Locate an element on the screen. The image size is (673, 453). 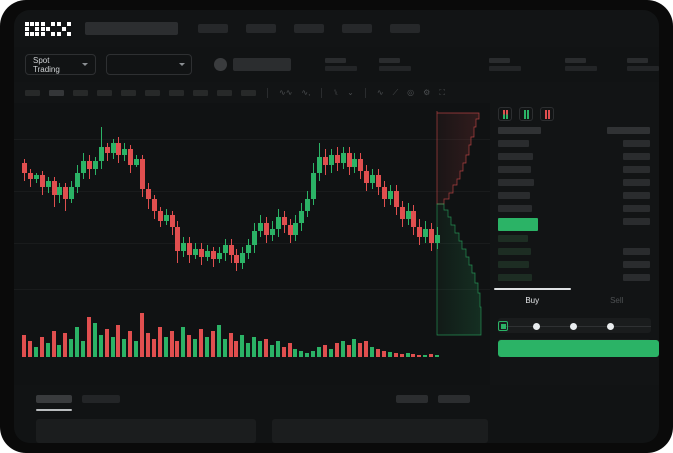
tab-sell: Sell is located at coordinates (617, 300).